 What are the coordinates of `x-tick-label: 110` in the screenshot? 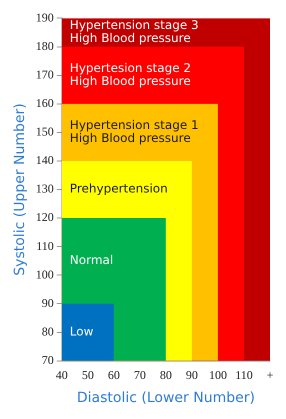 It's located at (244, 375).